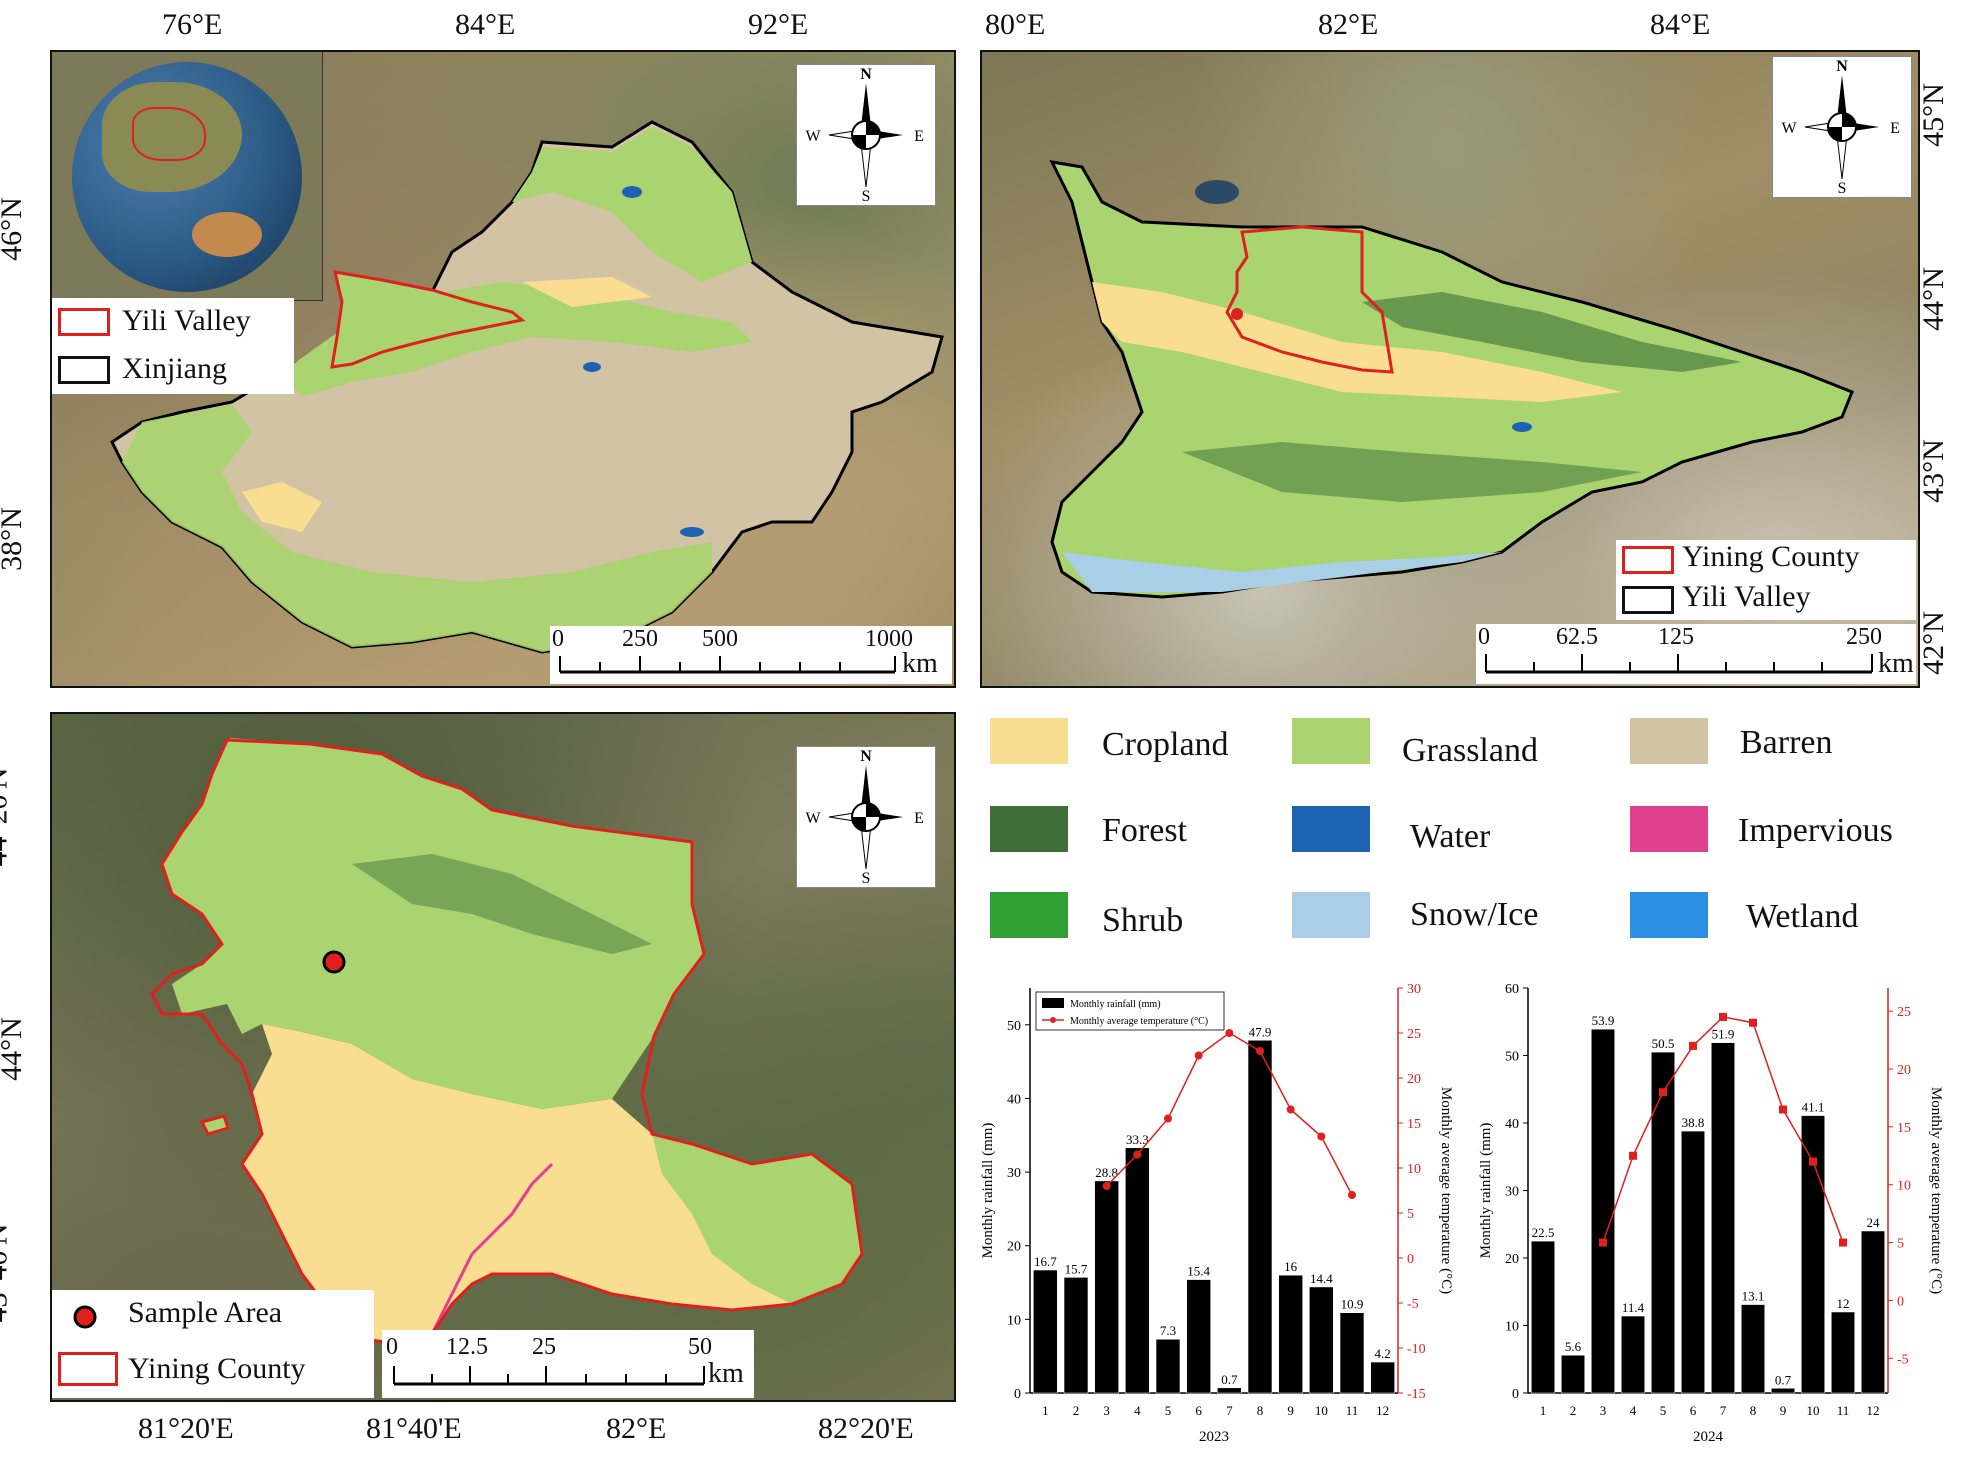 This screenshot has height=1458, width=1970. What do you see at coordinates (214, 1125) in the screenshot?
I see `yining-exclave` at bounding box center [214, 1125].